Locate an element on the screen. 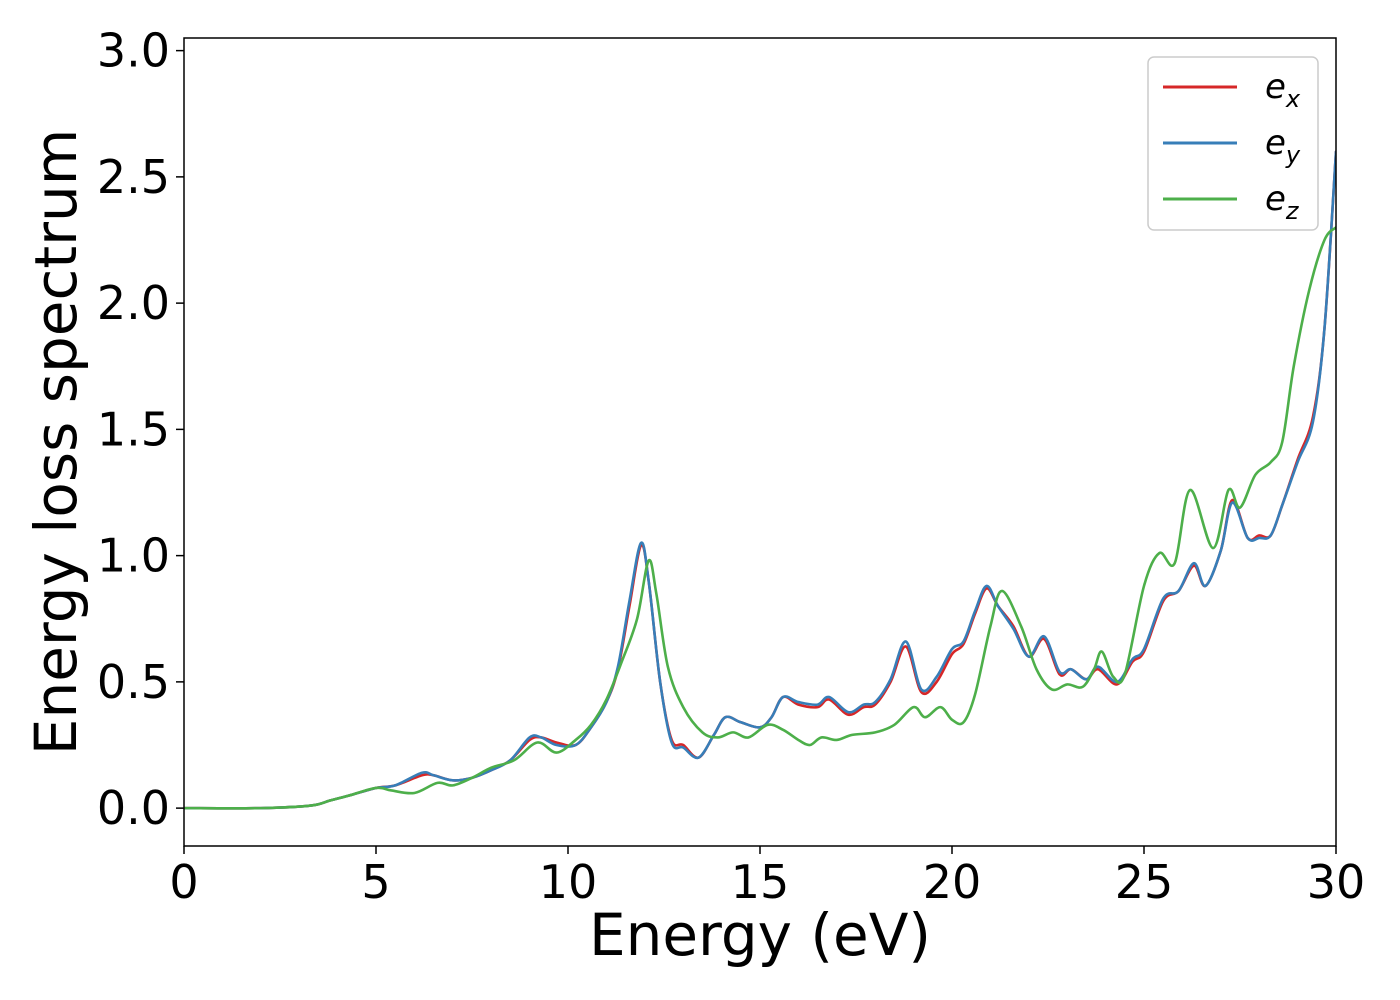 The height and width of the screenshot is (1000, 1400). legend-label-e-z: ez is located at coordinates (1282, 202).